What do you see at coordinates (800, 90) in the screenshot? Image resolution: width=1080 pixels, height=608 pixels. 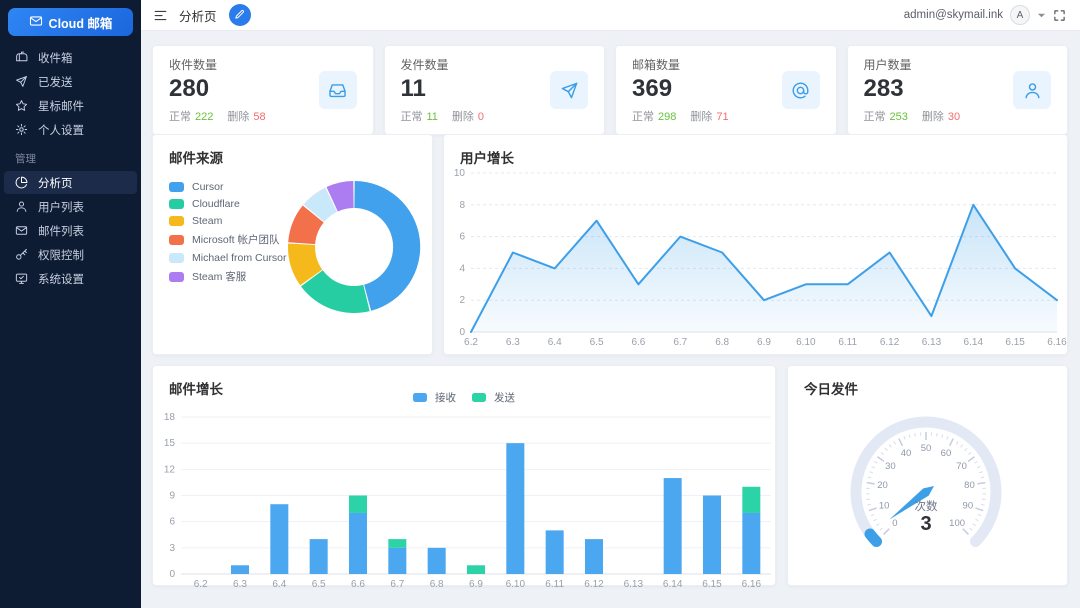 I see `at-icon` at bounding box center [800, 90].